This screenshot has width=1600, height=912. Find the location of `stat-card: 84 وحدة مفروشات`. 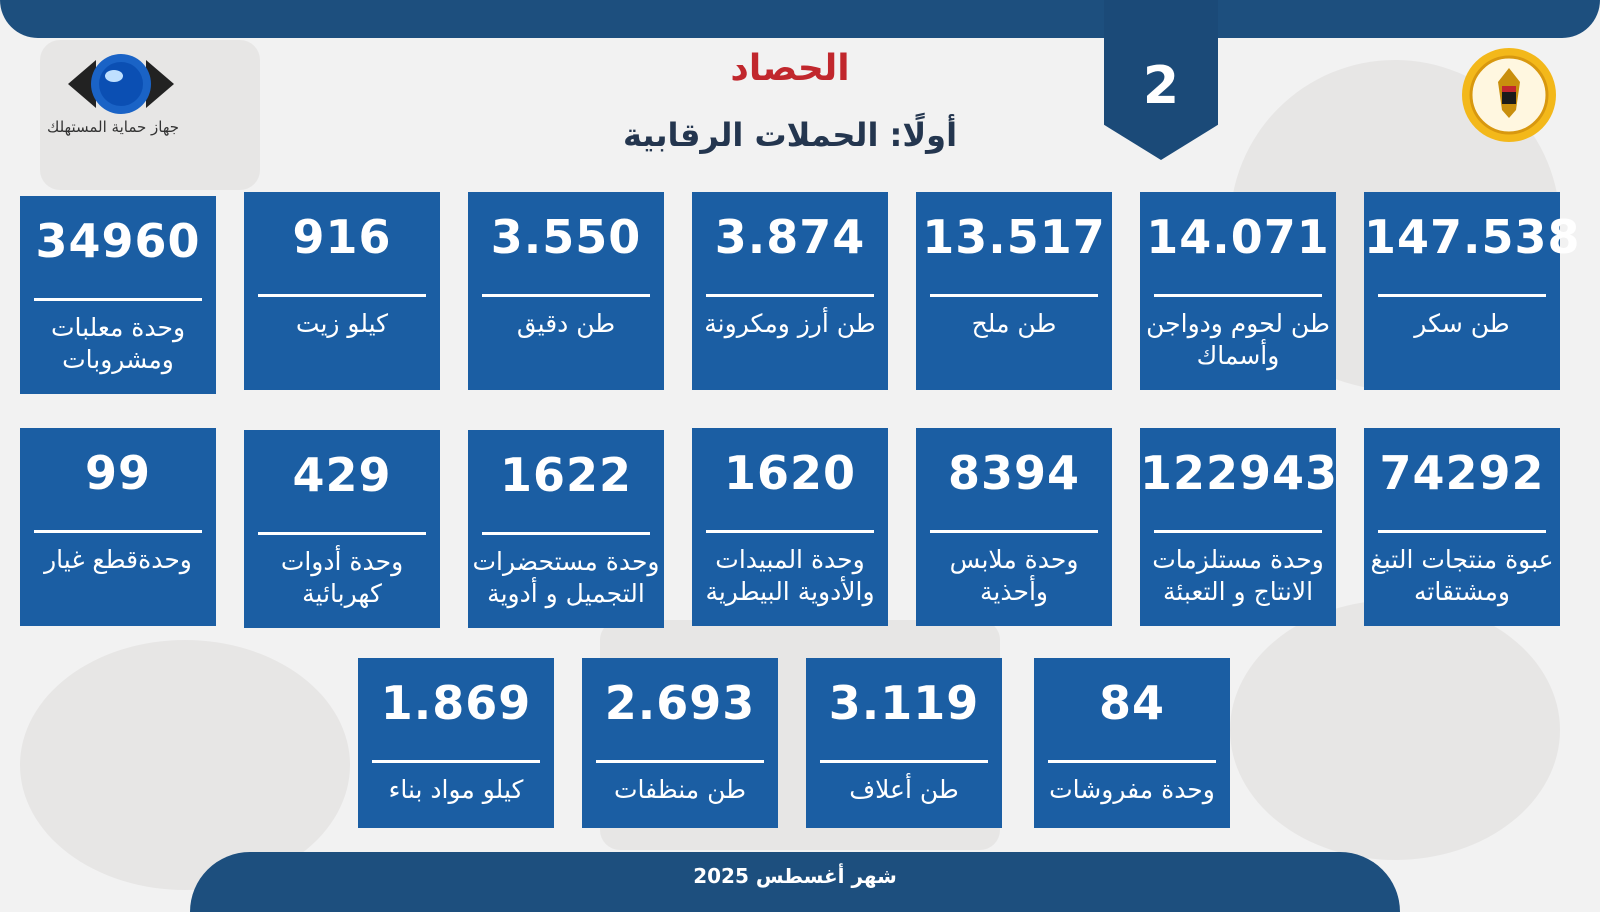

stat-card: 84 وحدة مفروشات is located at coordinates (1132, 743).